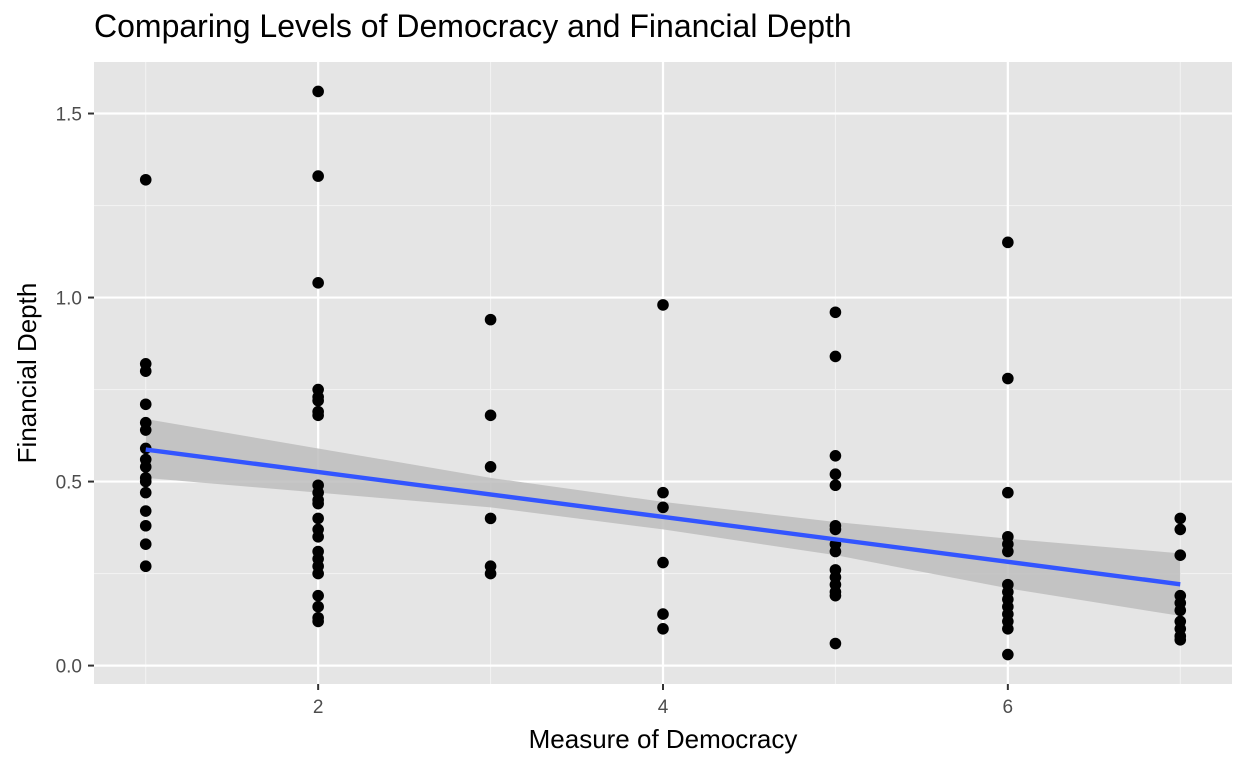 The image size is (1248, 768). I want to click on x-tick-label: 2, so click(318, 707).